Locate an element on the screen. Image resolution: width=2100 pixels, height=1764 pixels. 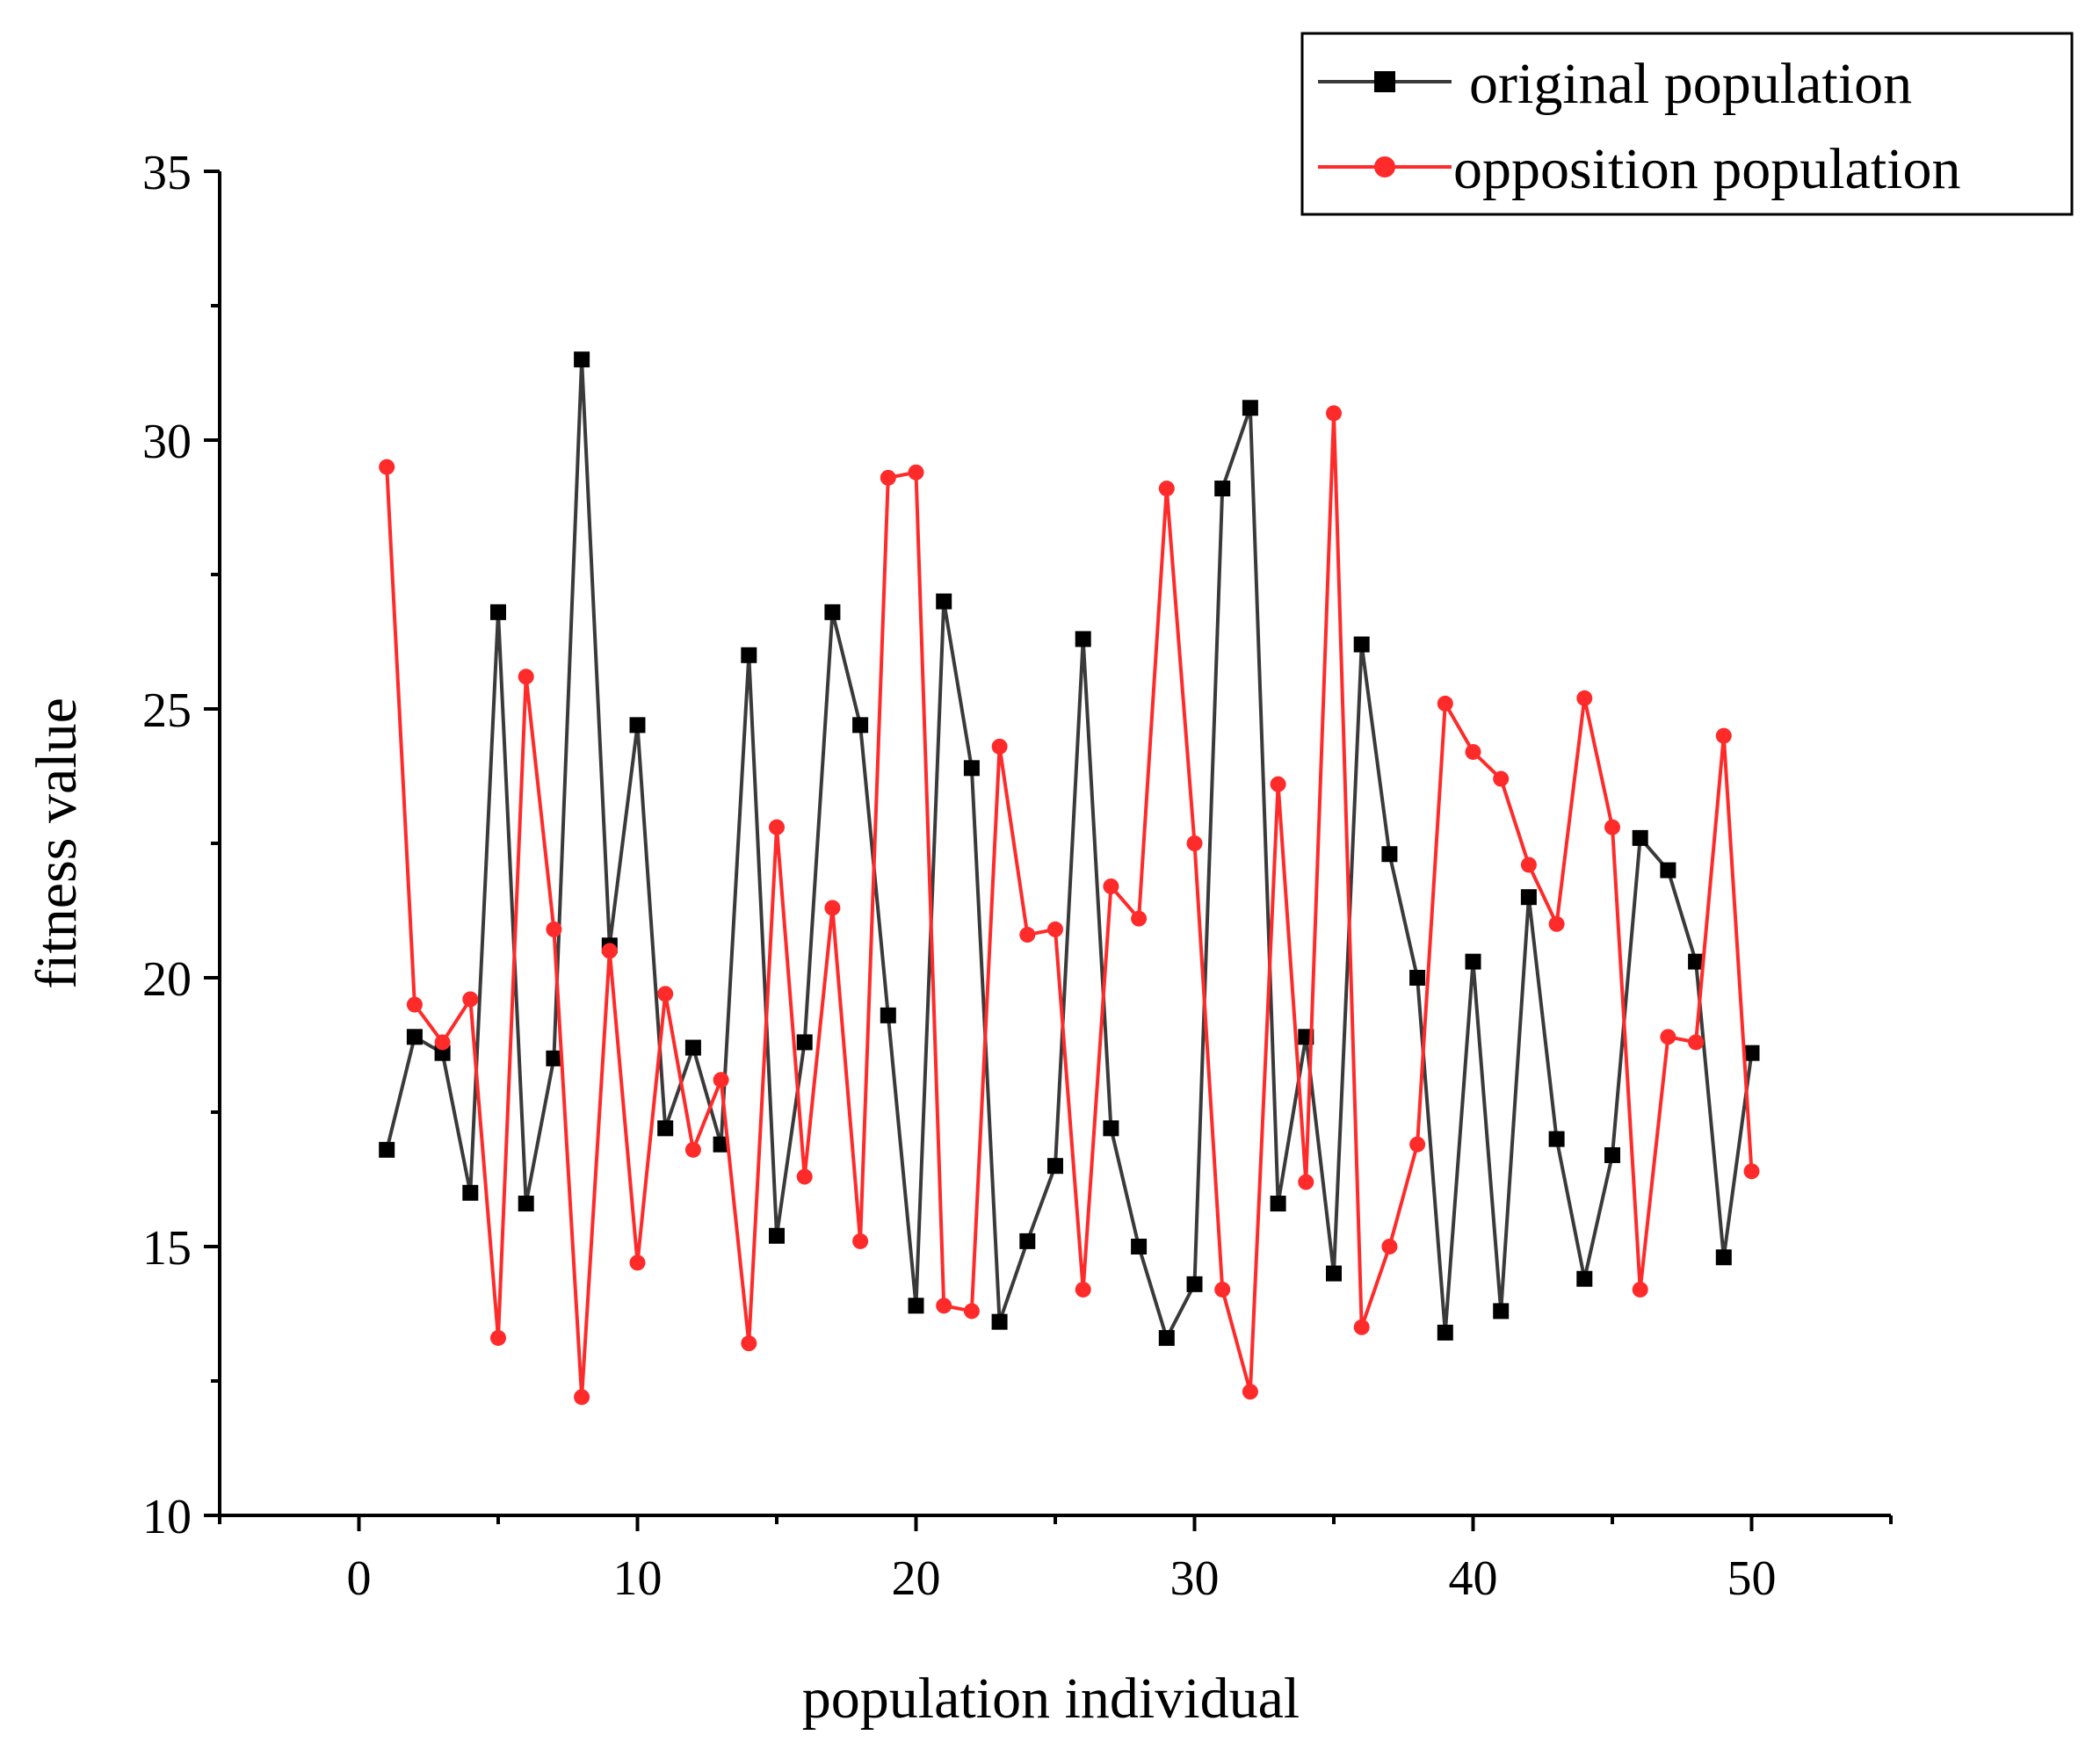
x-axis-title: population individual is located at coordinates (1051, 1698).